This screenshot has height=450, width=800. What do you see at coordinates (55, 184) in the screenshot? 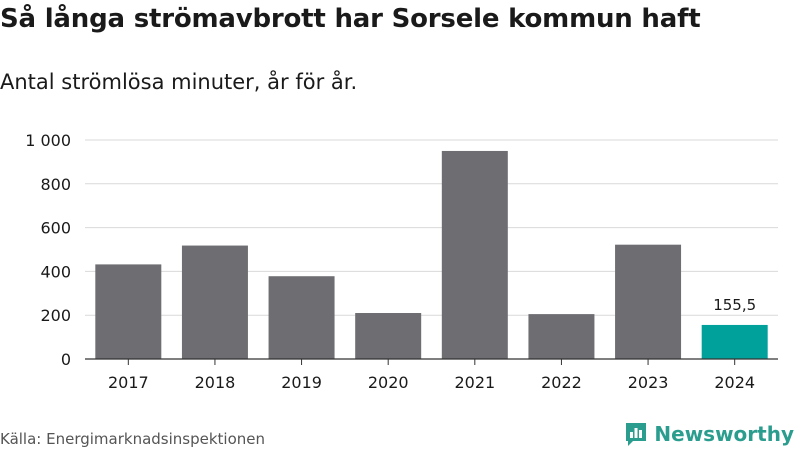
I see `y-tick-label: 800` at bounding box center [55, 184].